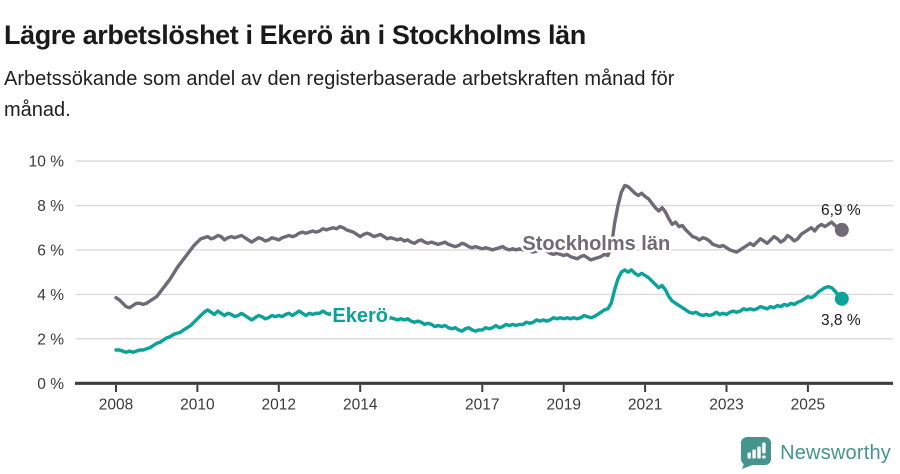  Describe the element at coordinates (50, 384) in the screenshot. I see `y-axis-tick-label: 0 %` at that location.